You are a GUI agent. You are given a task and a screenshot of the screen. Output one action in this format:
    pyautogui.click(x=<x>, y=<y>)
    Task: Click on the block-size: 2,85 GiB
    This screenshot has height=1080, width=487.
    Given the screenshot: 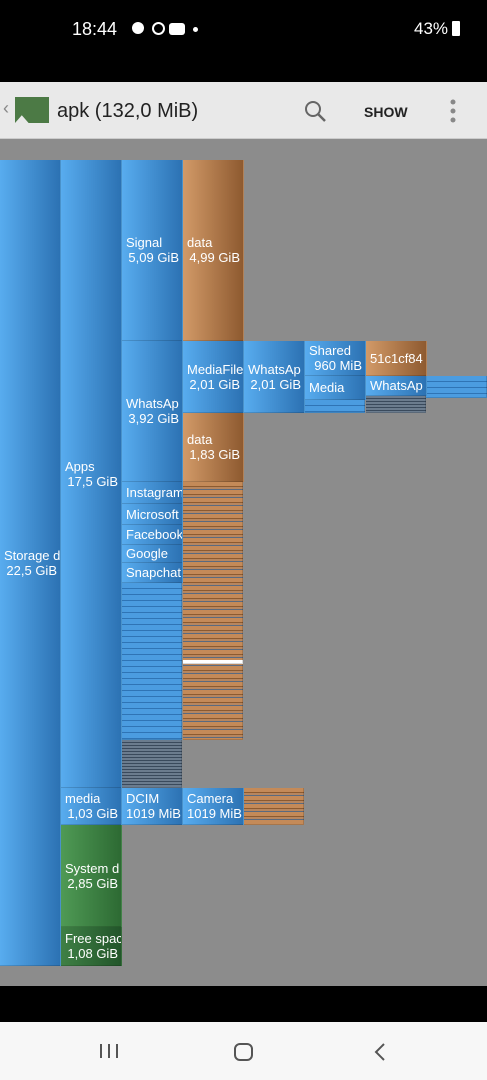 What is the action you would take?
    pyautogui.click(x=92, y=883)
    